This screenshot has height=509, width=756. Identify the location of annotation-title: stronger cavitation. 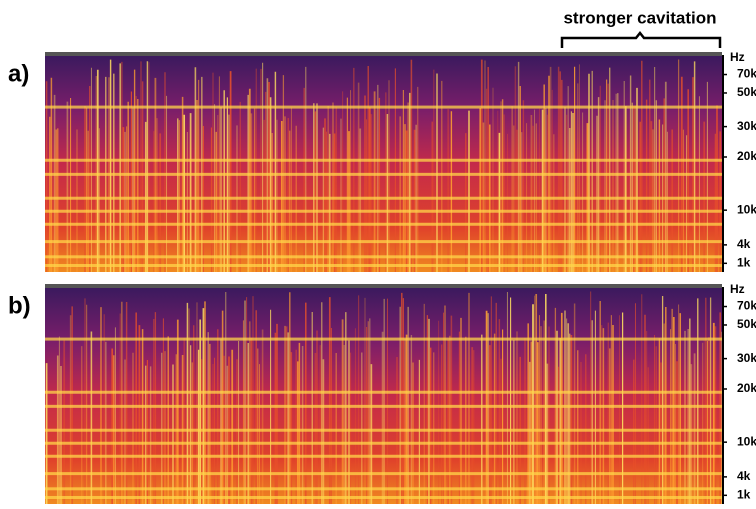
(639, 17).